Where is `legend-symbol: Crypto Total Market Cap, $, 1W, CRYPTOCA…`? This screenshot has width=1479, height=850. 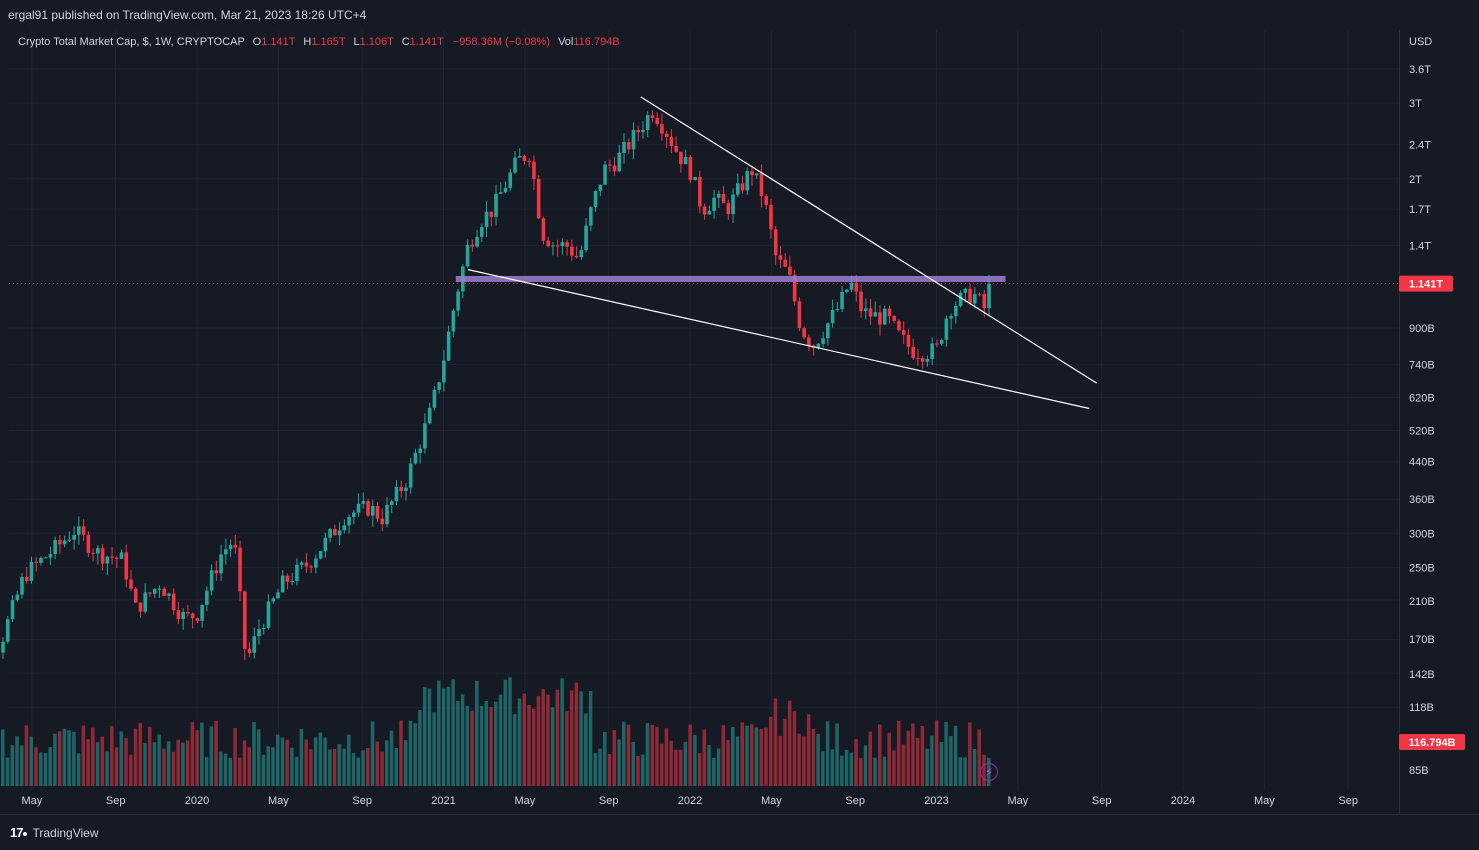
legend-symbol: Crypto Total Market Cap, $, 1W, CRYPTOCA… is located at coordinates (131, 42).